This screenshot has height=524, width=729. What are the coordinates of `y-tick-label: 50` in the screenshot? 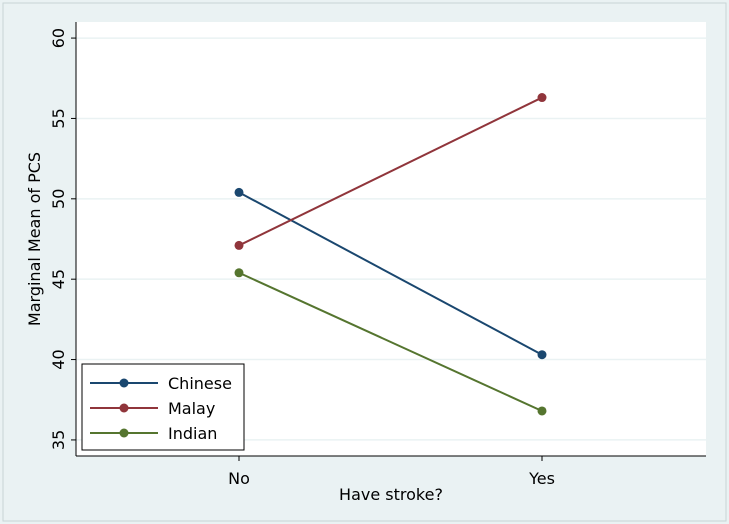 It's located at (58, 199).